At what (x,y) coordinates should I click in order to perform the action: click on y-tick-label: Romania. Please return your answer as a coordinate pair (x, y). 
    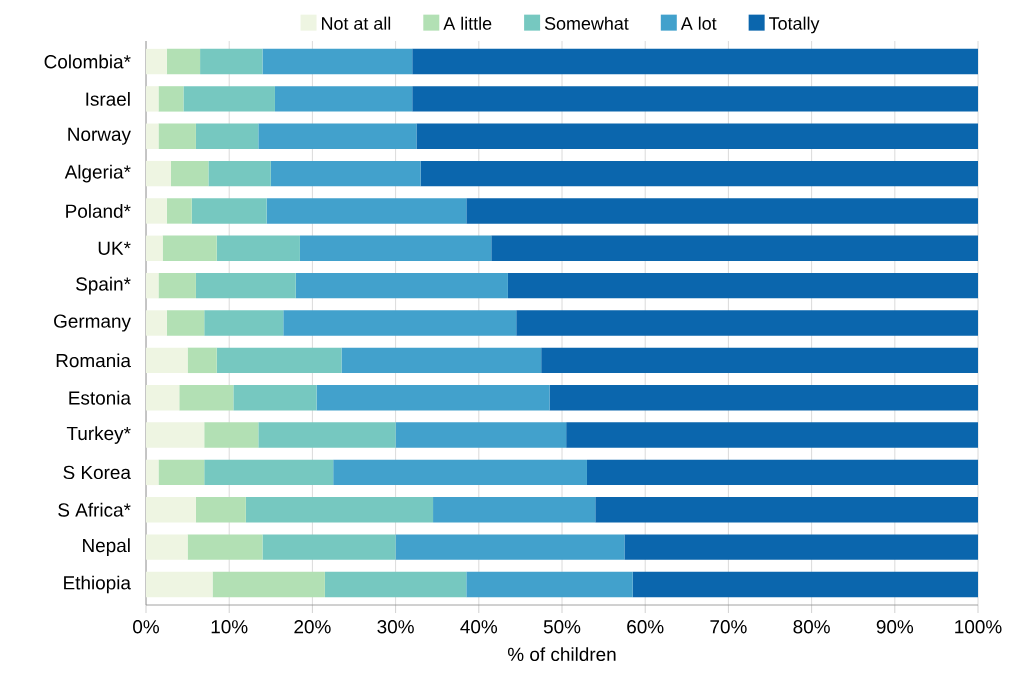
    Looking at the image, I should click on (93, 360).